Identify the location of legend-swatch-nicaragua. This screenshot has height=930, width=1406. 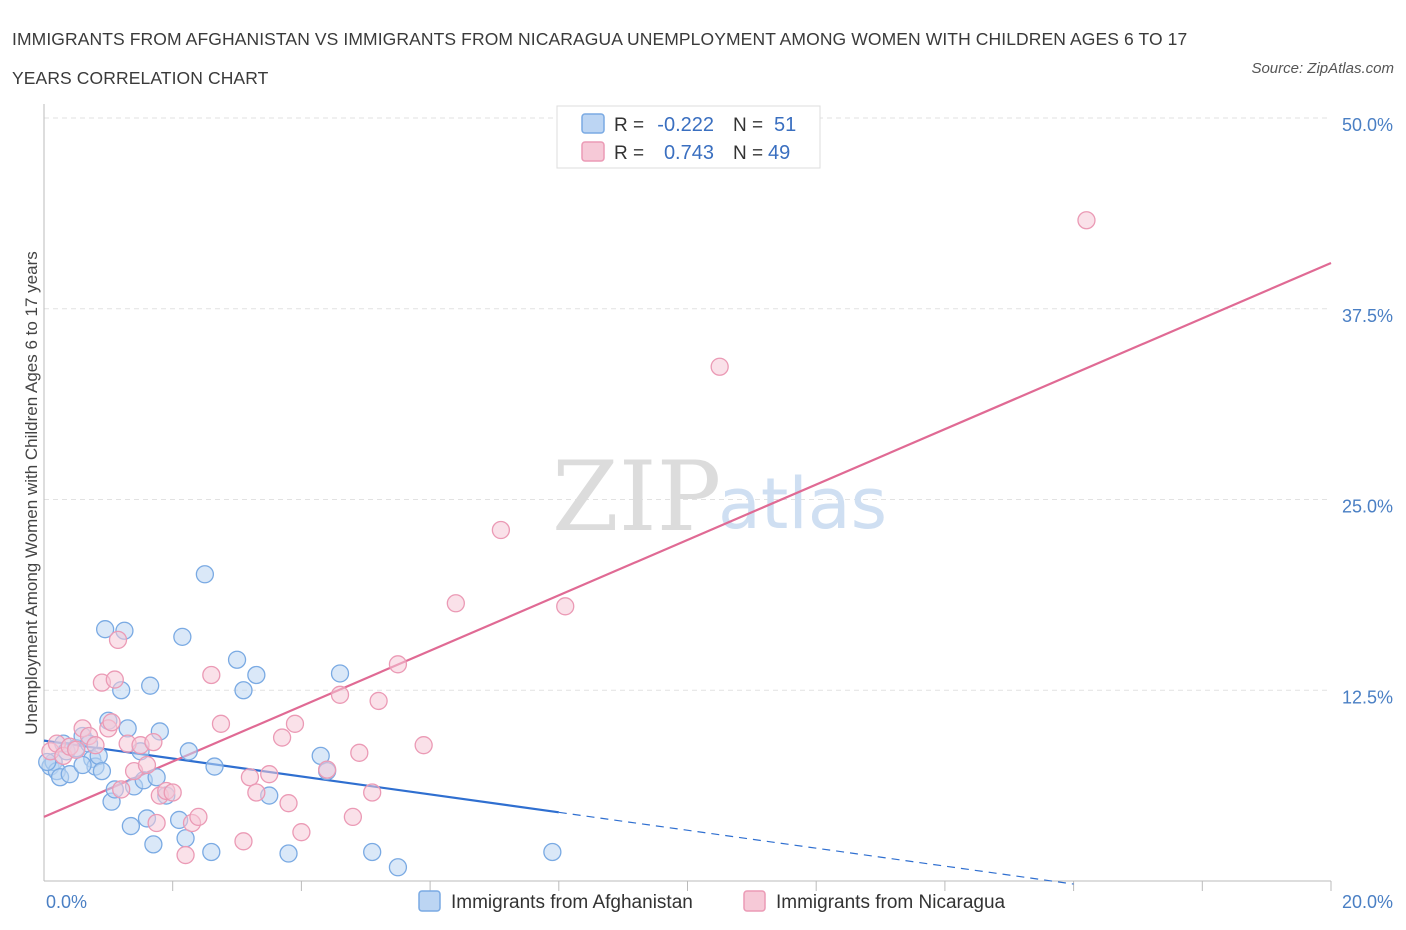
(593, 151).